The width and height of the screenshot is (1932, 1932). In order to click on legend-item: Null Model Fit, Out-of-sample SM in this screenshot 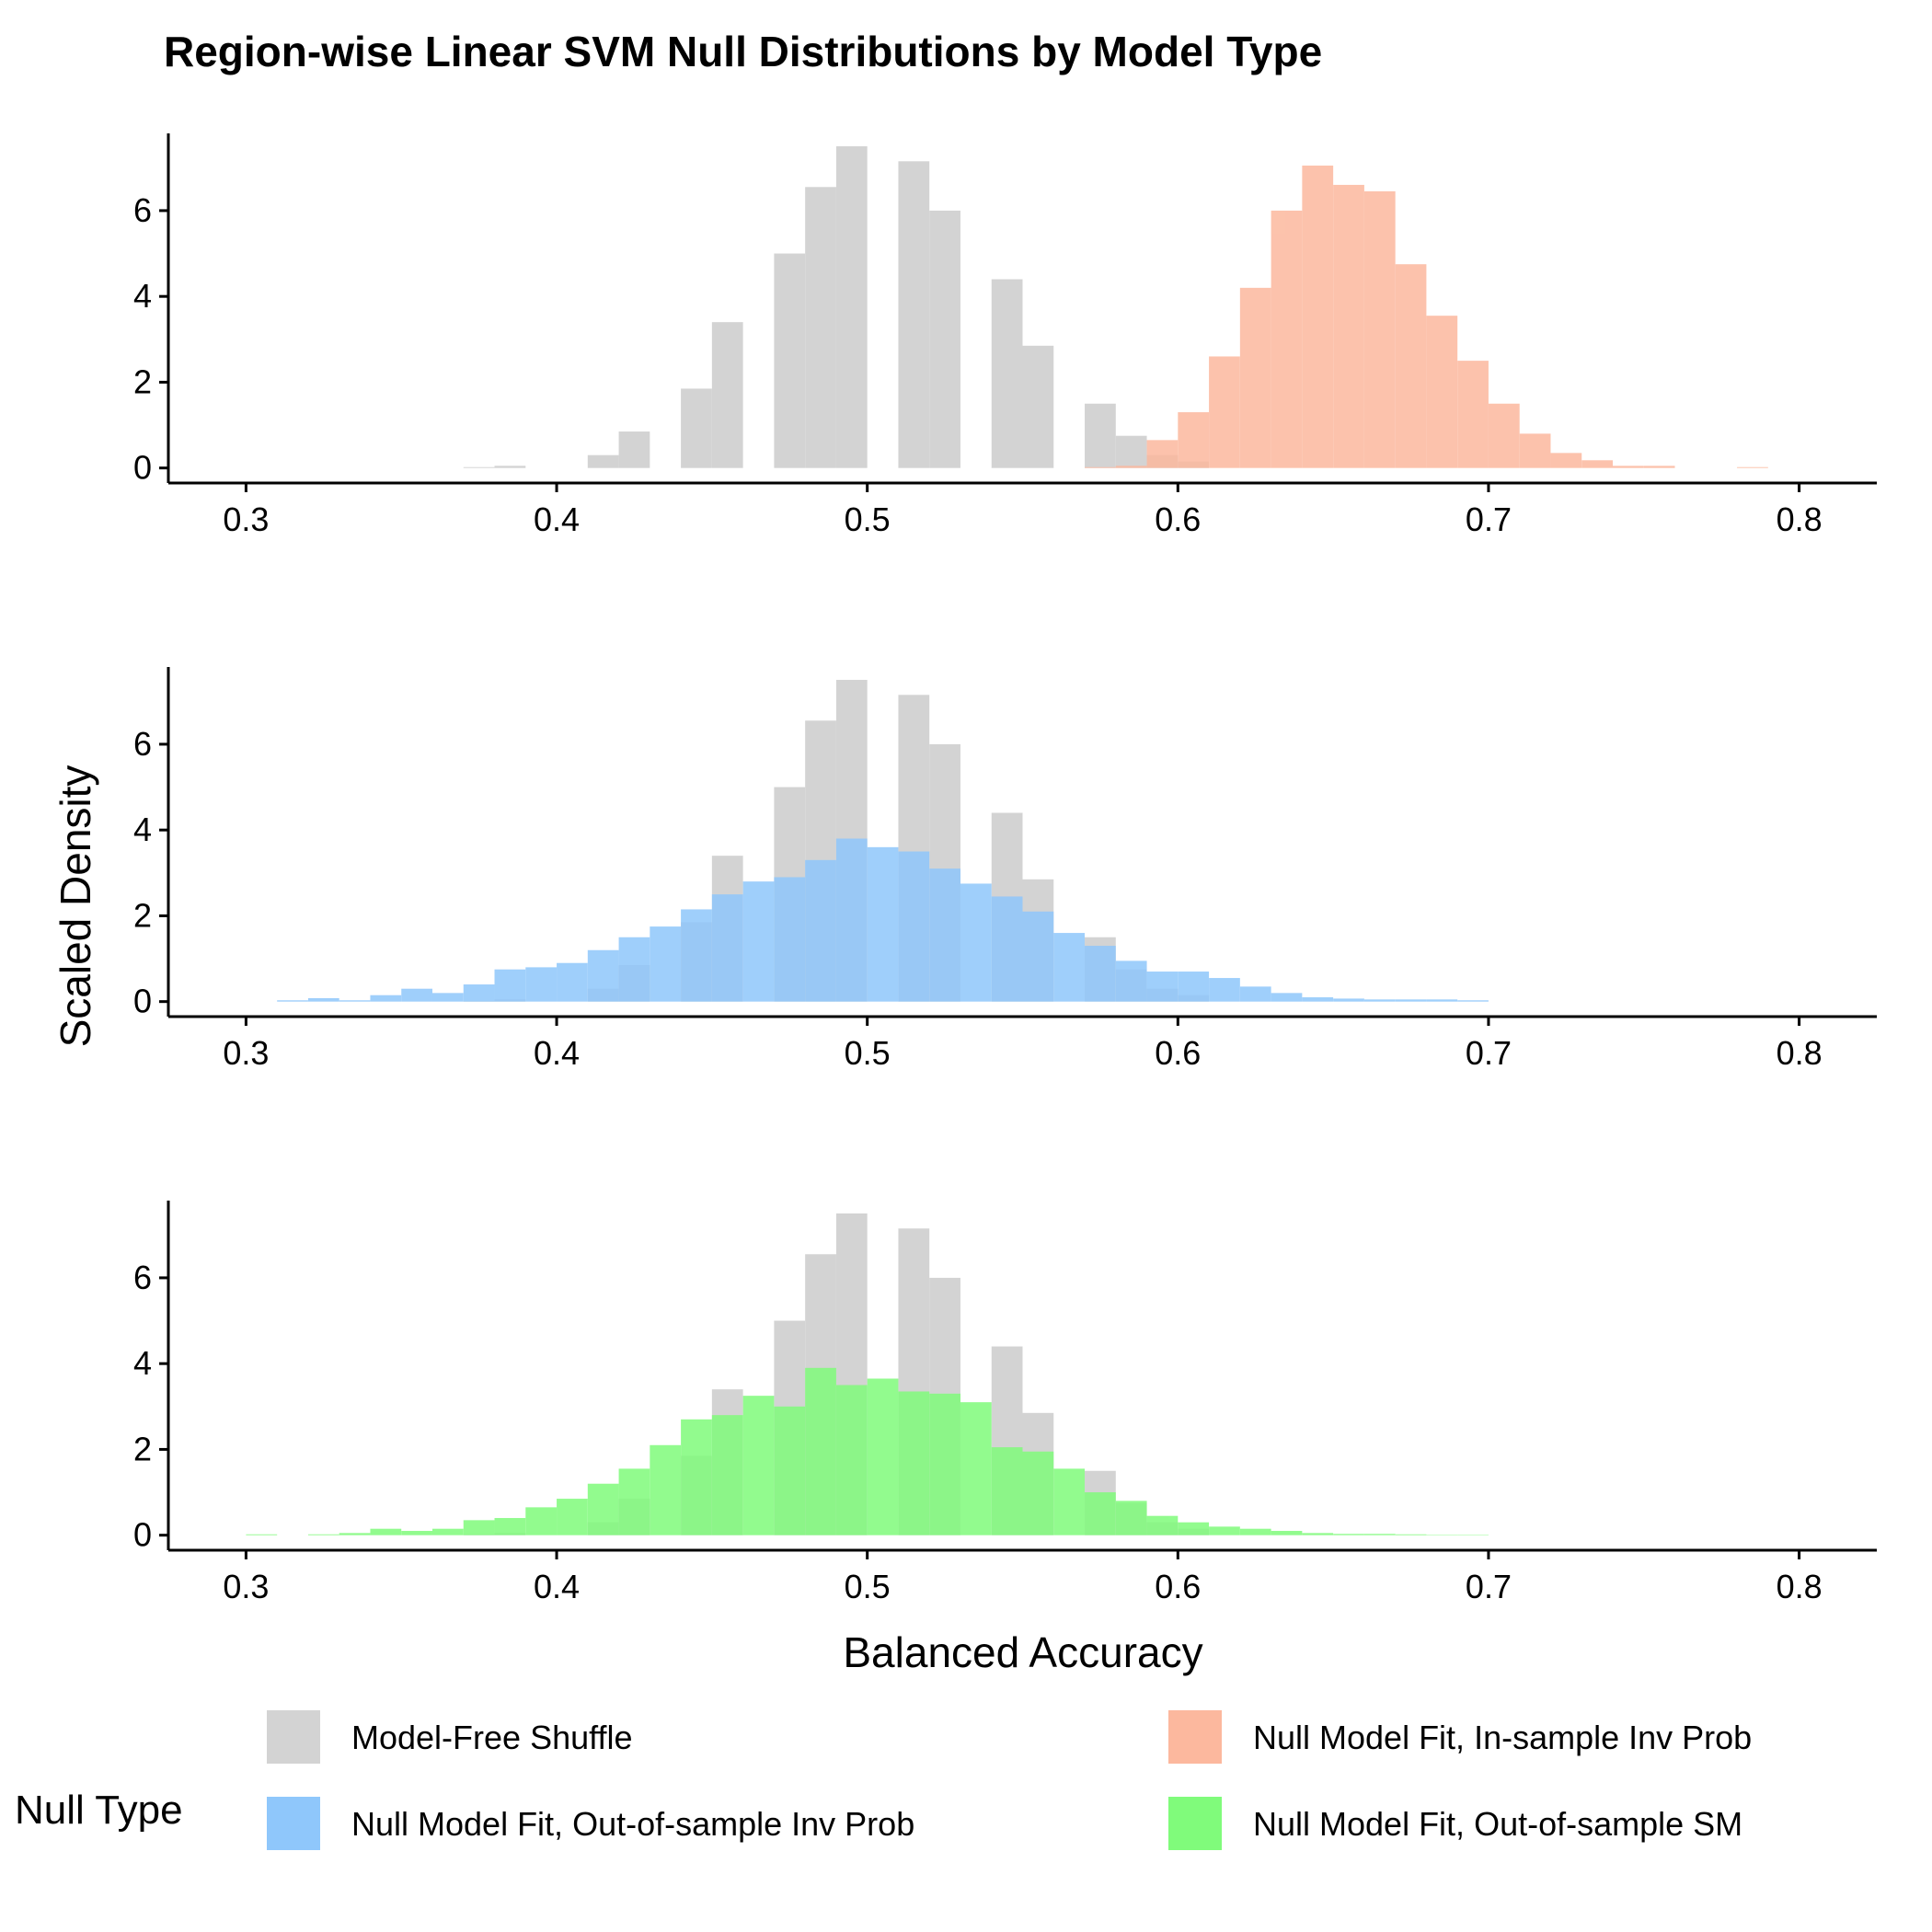, I will do `click(1455, 1823)`.